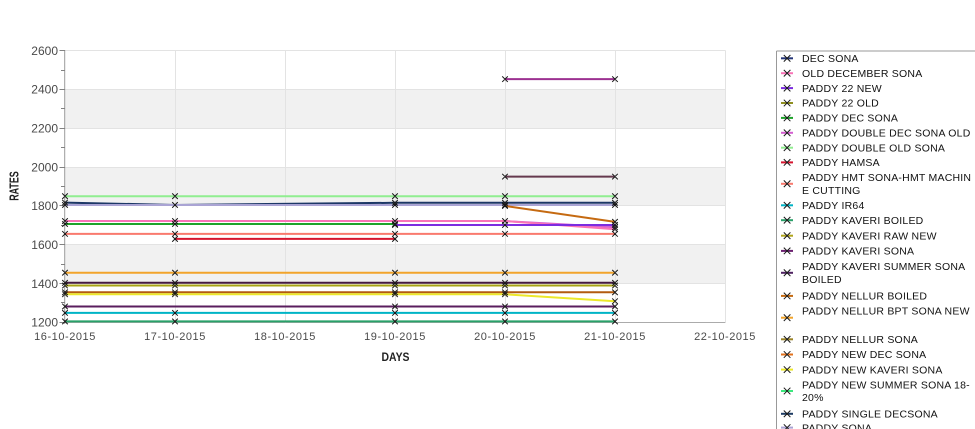  Describe the element at coordinates (873, 148) in the screenshot. I see `svg-text: PADDY DOUBLE OLD SONA` at that location.